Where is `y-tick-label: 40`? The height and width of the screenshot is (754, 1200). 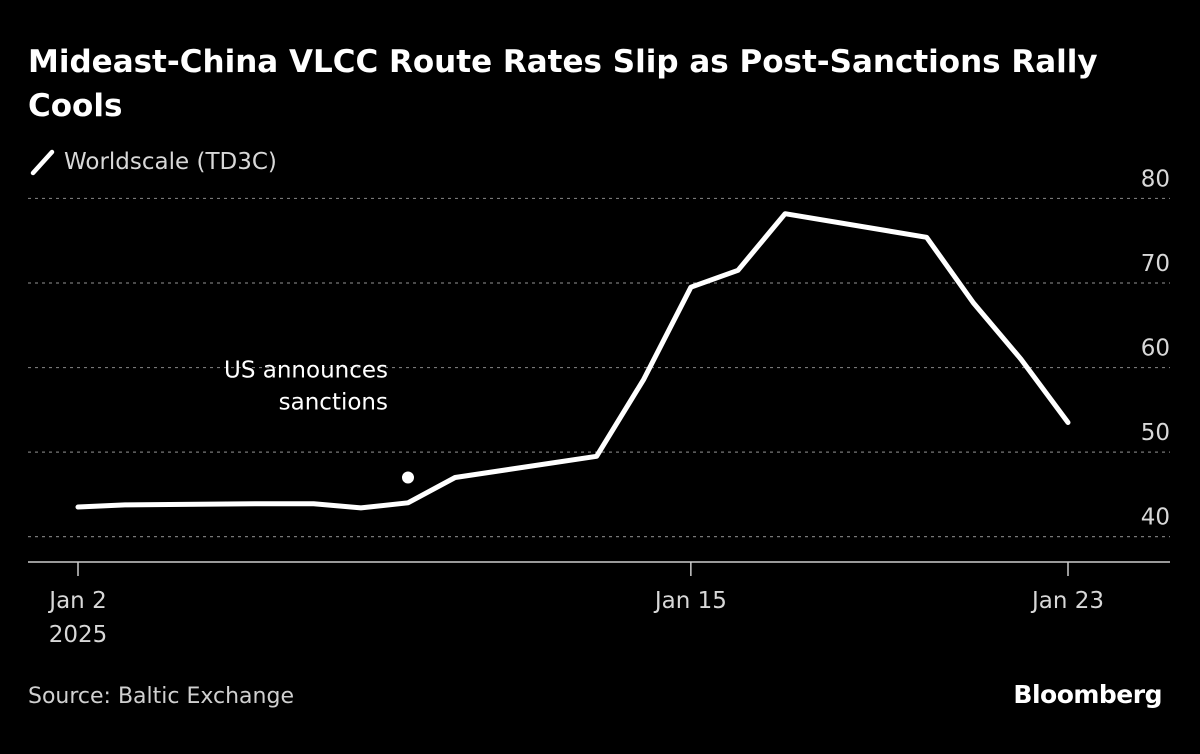
y-tick-label: 40 is located at coordinates (1155, 518).